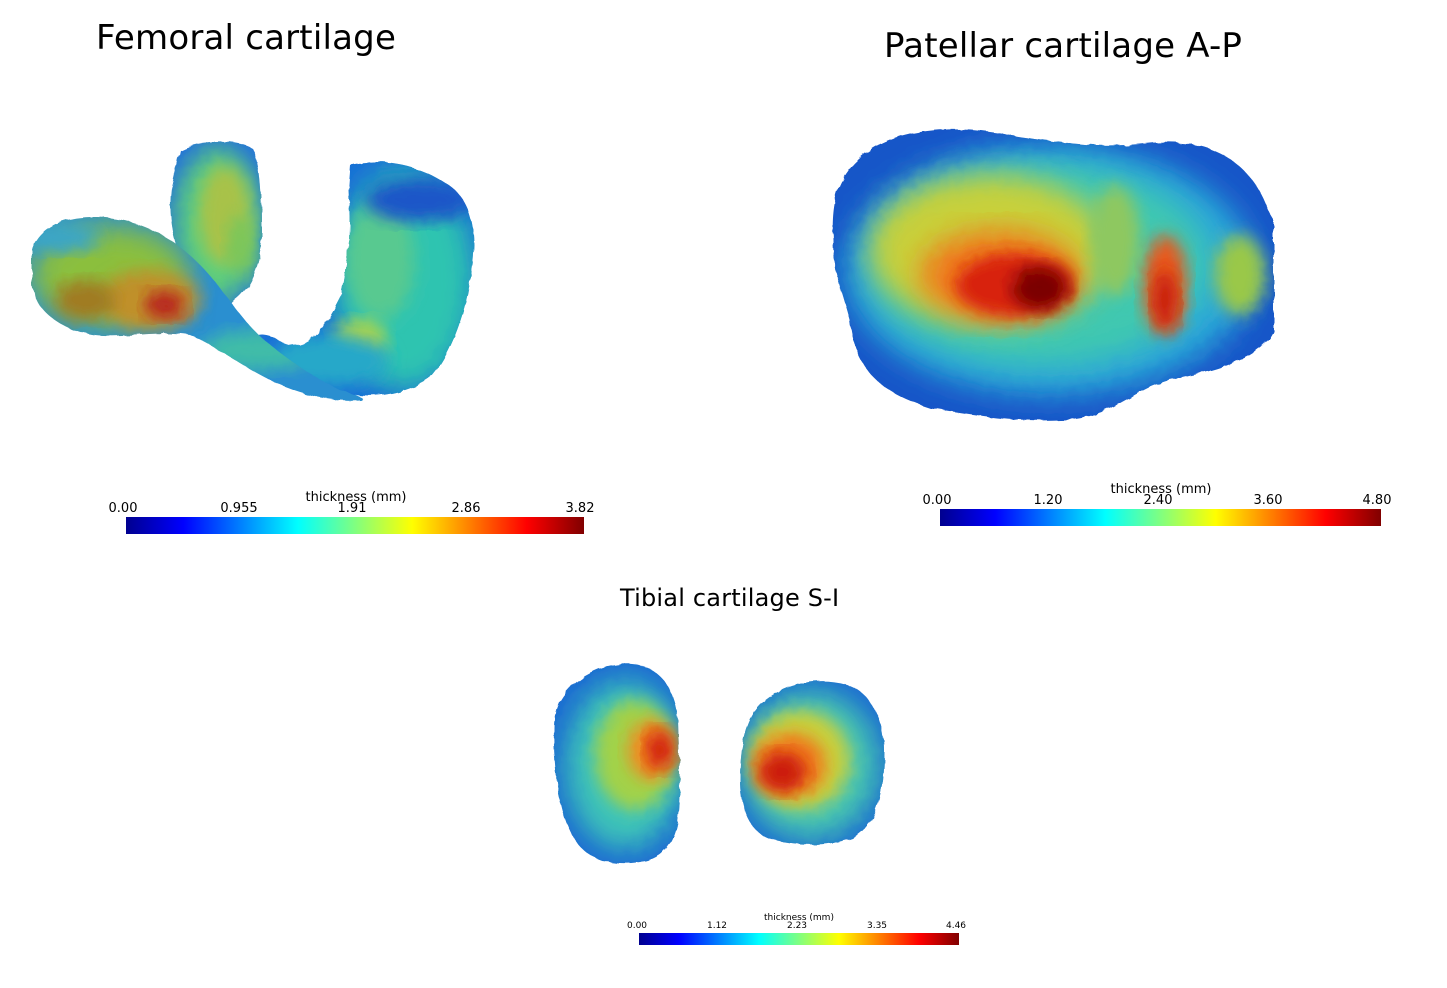 Image resolution: width=1447 pixels, height=988 pixels. Describe the element at coordinates (937, 500) in the screenshot. I see `patellar-tick-0: 0.00` at that location.